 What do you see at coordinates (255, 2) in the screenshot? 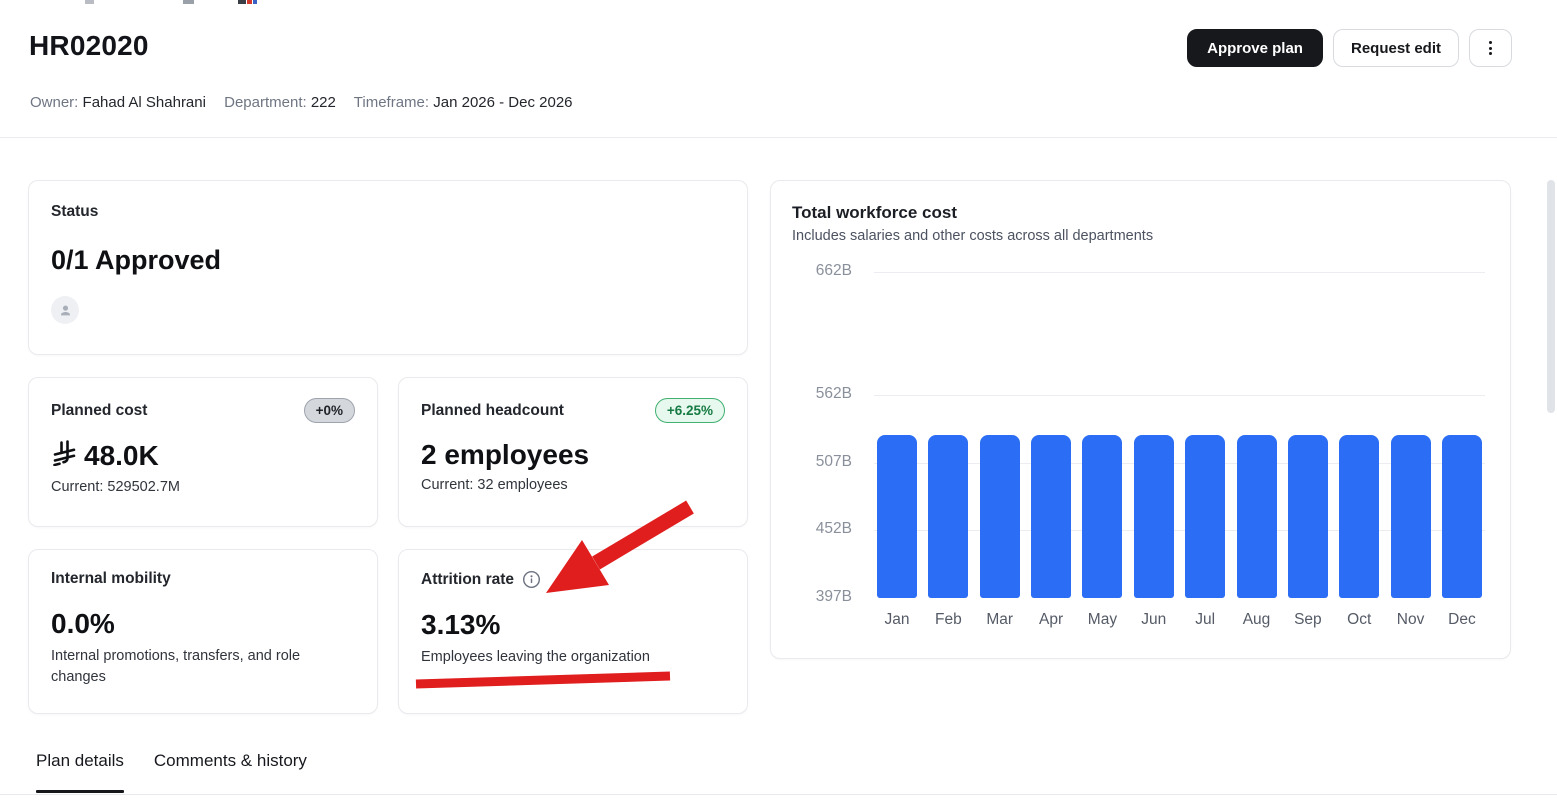
I see `clipped-icon-fragment` at bounding box center [255, 2].